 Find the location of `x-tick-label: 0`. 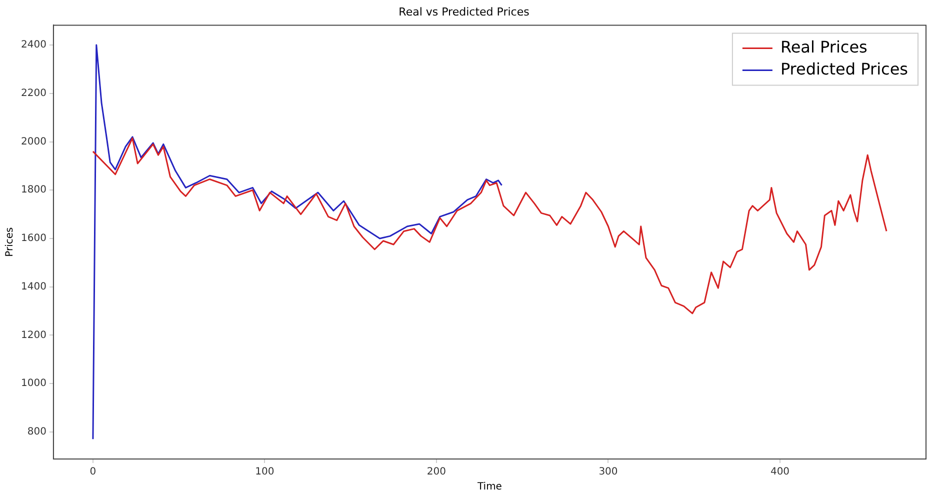

x-tick-label: 0 is located at coordinates (93, 472).